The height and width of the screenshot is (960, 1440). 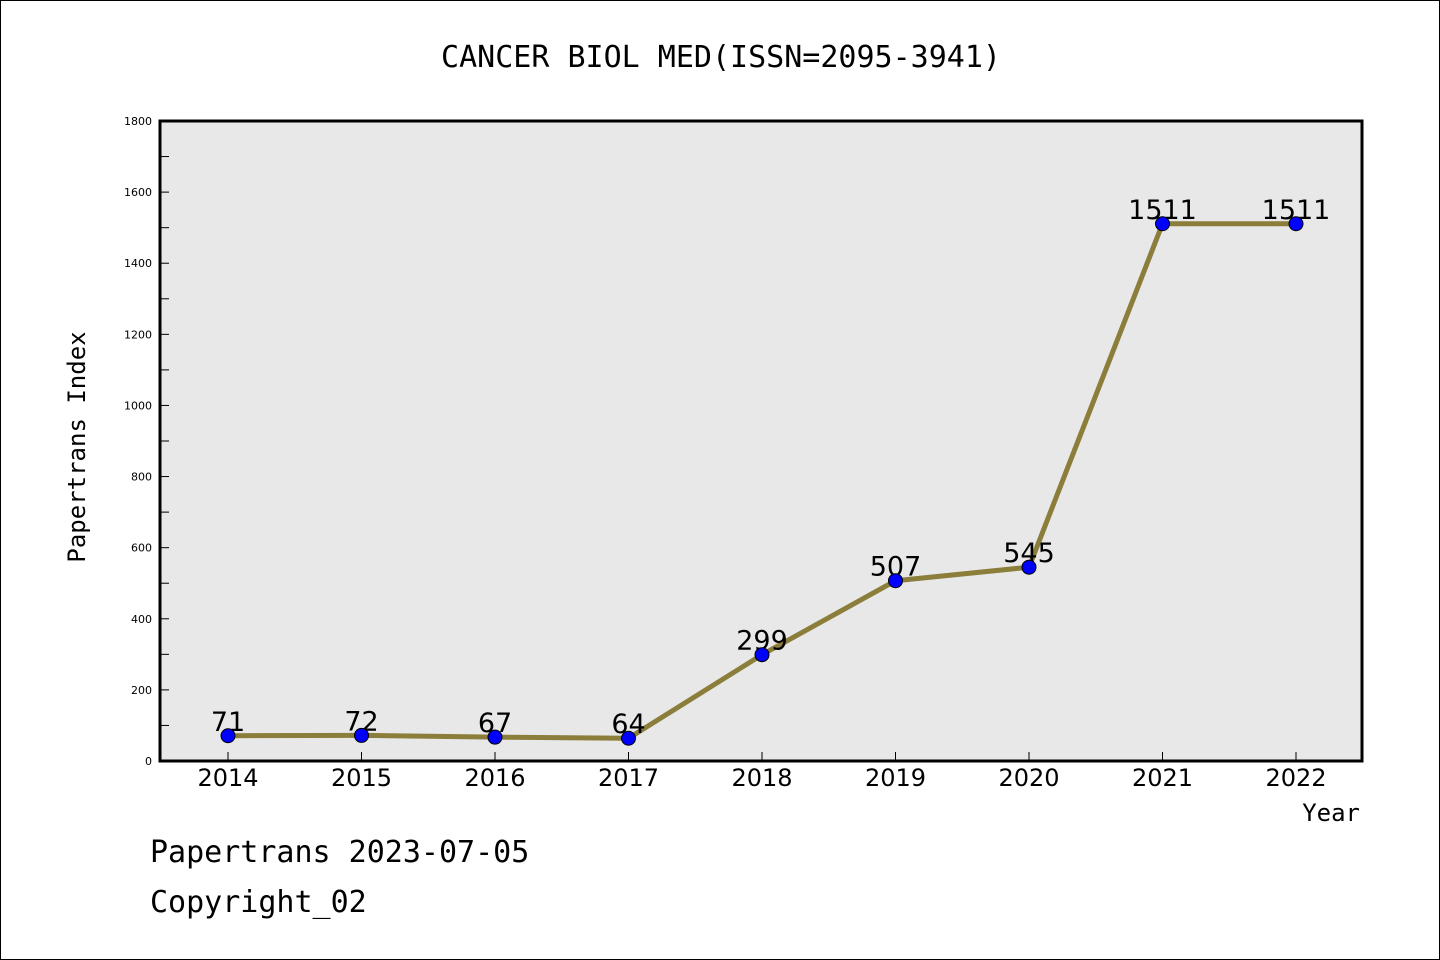 I want to click on x-tick-label: 2016, so click(x=494, y=778).